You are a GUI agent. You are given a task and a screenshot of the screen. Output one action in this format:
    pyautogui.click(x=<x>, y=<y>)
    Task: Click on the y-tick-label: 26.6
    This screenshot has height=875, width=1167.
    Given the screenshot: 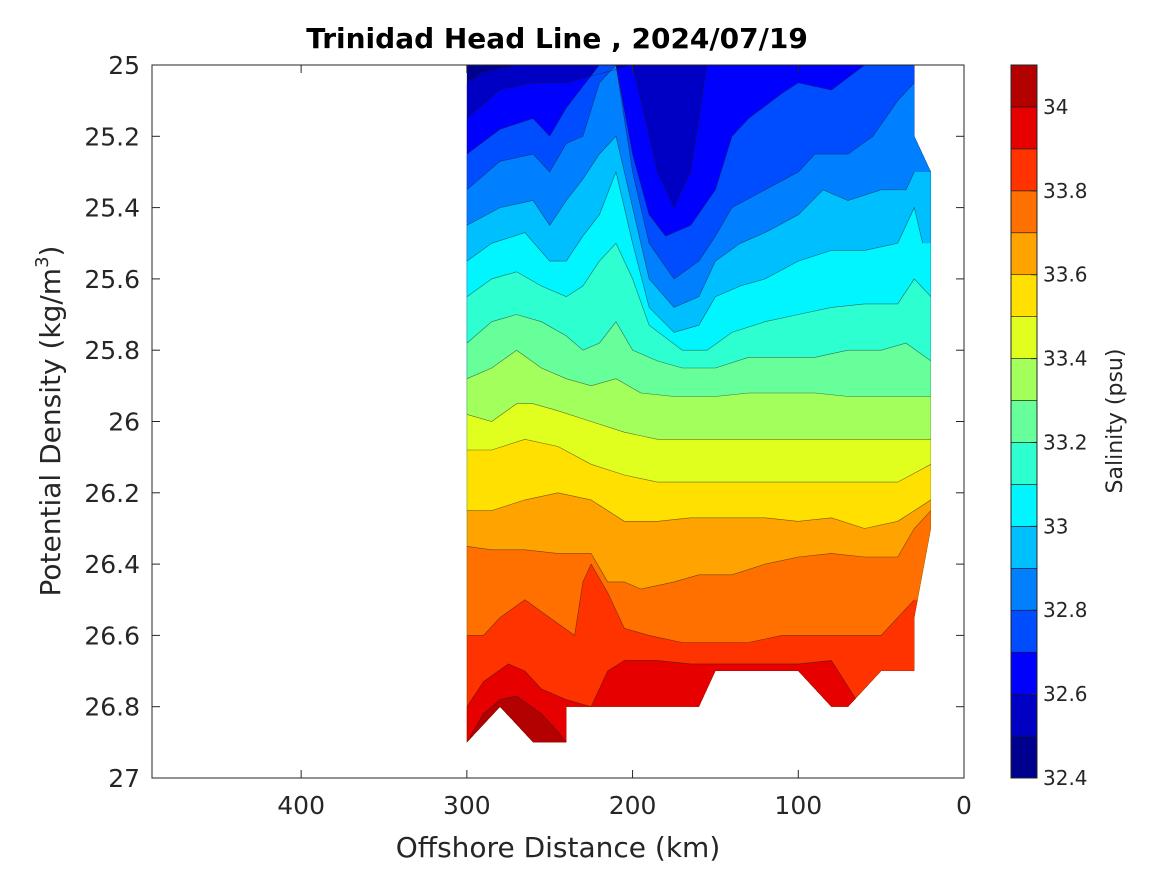 What is the action you would take?
    pyautogui.click(x=112, y=635)
    